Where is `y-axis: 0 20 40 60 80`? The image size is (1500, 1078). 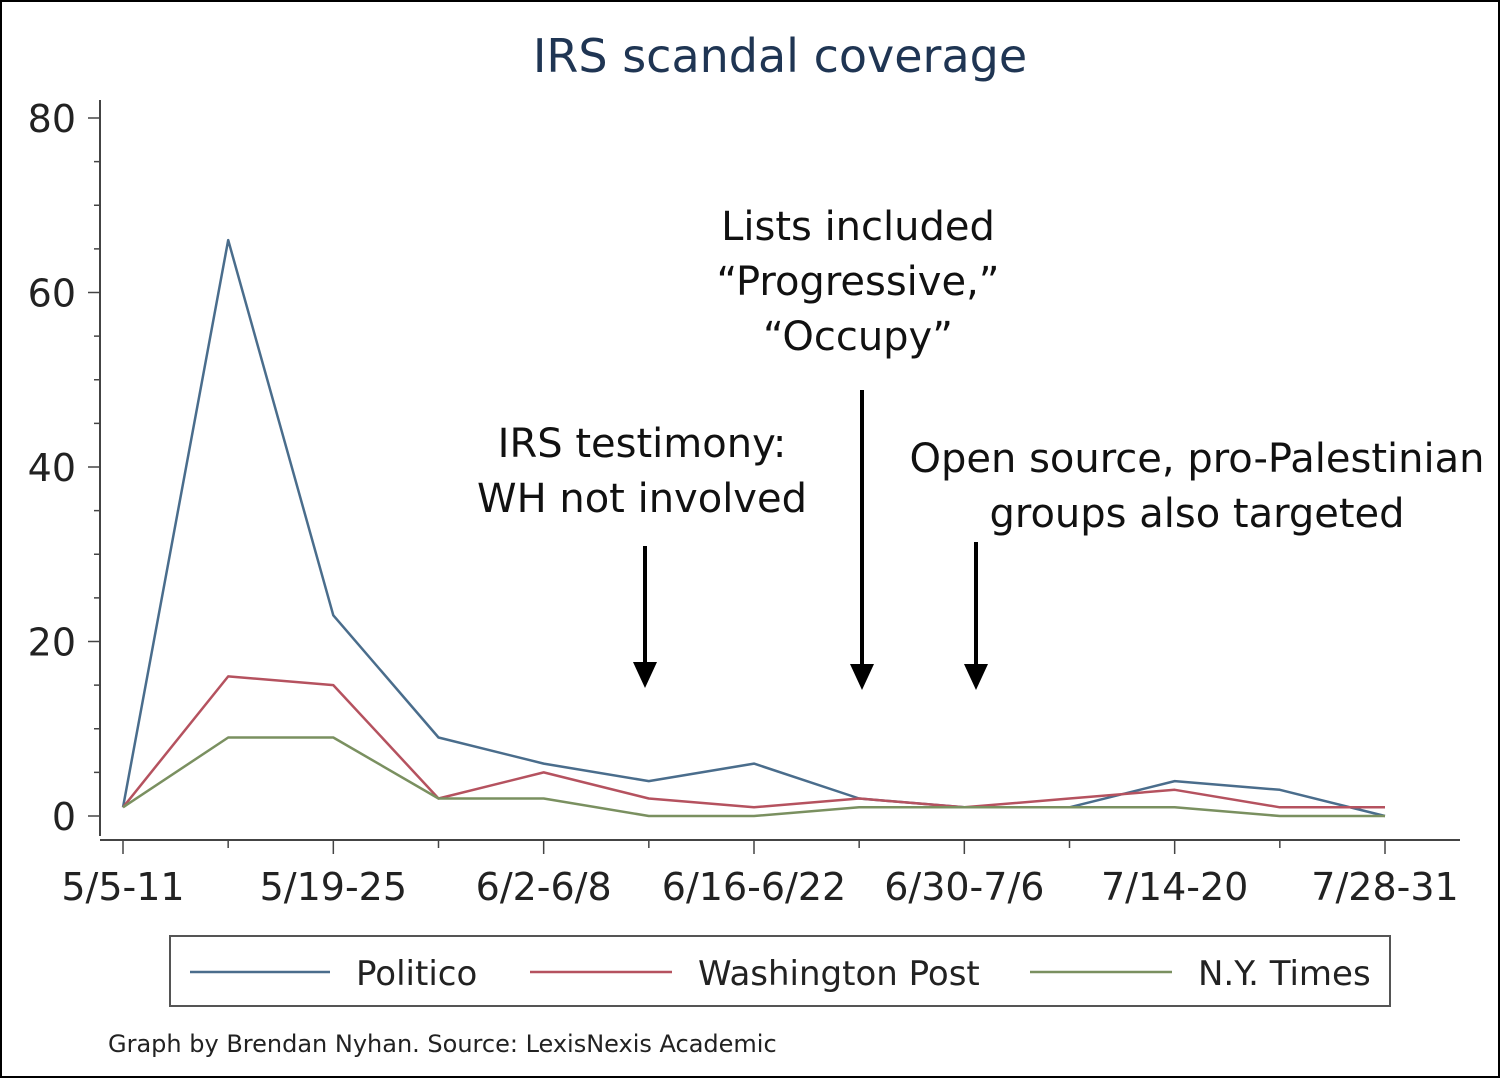 y-axis: 0 20 40 60 80 is located at coordinates (64, 468).